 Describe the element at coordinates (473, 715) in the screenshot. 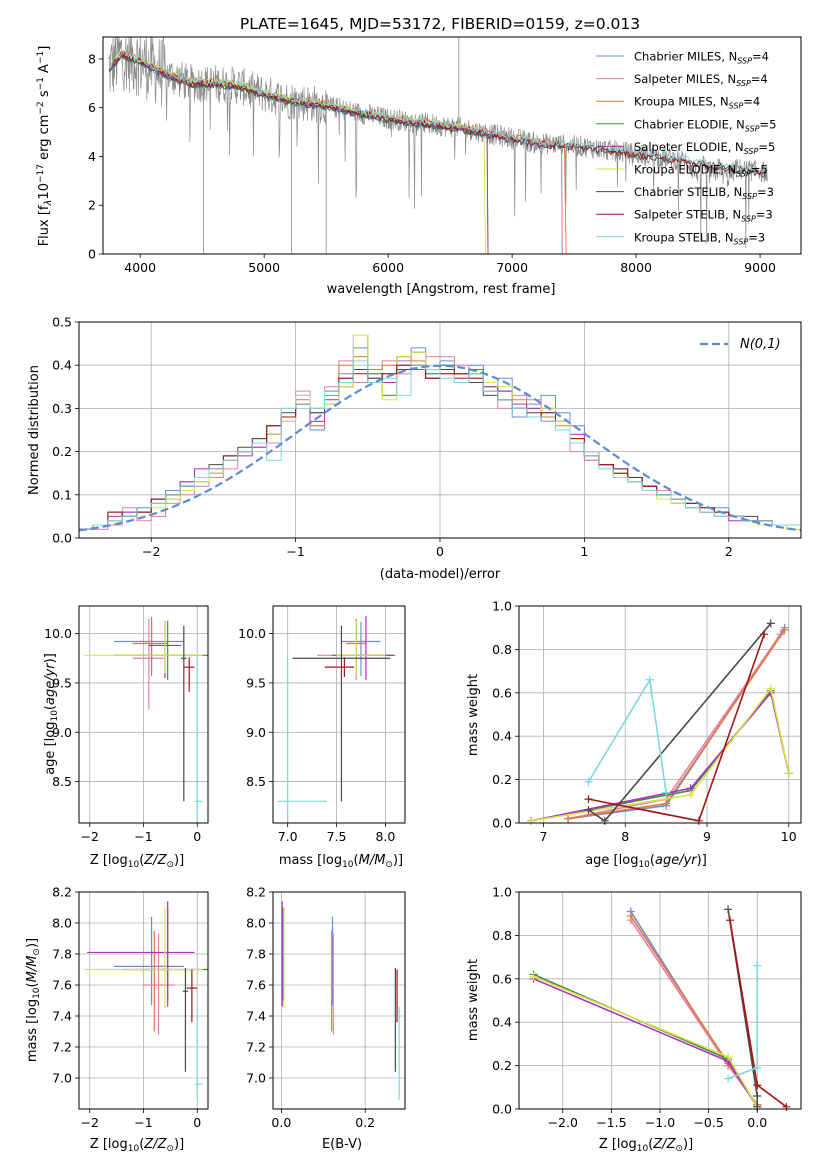

I see `age-weight-ylabel: mass weight` at that location.